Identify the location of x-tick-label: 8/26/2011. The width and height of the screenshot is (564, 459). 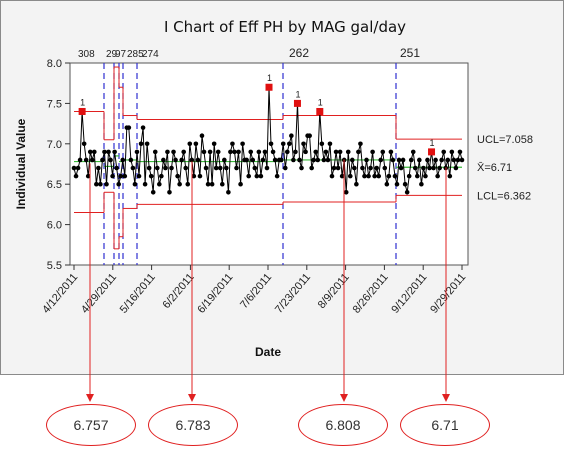
(371, 293).